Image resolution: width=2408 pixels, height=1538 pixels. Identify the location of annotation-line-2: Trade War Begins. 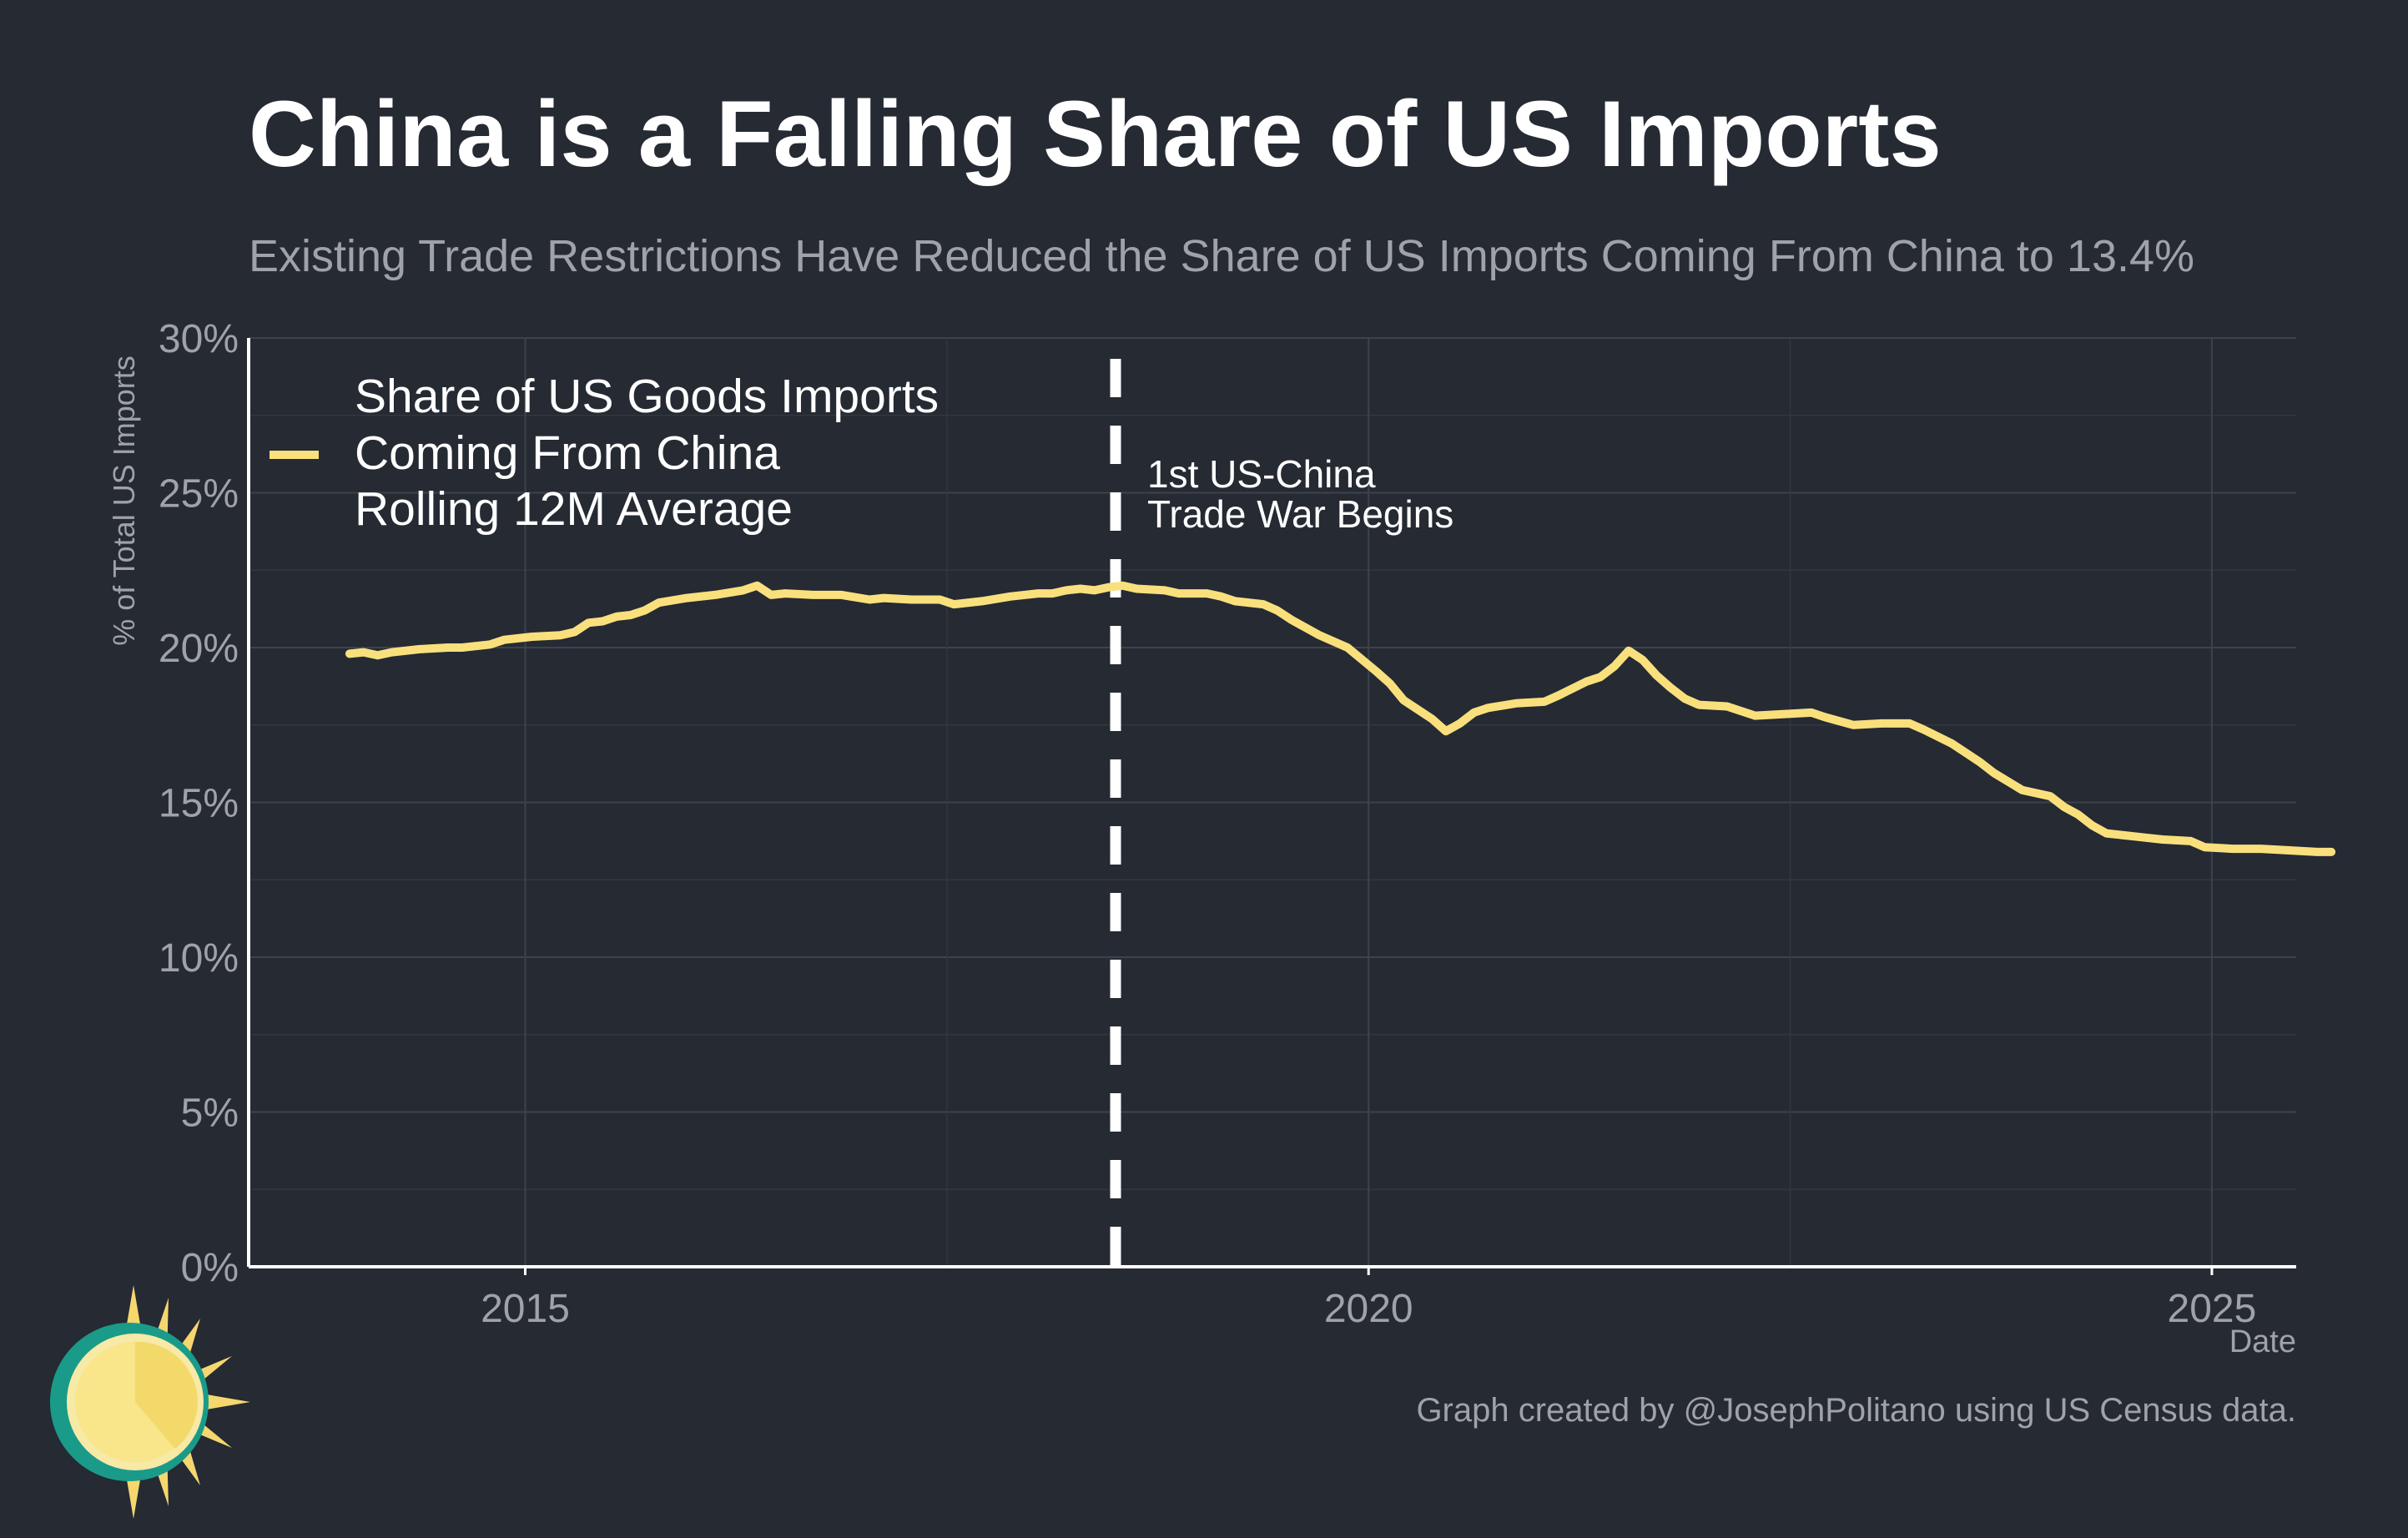
(1300, 514).